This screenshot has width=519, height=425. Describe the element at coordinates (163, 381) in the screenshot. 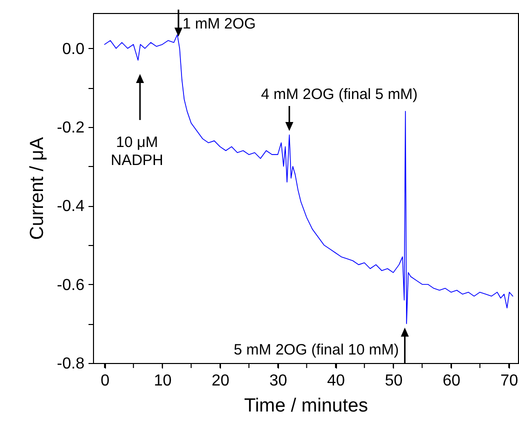

I see `x-tick-label: 10` at that location.